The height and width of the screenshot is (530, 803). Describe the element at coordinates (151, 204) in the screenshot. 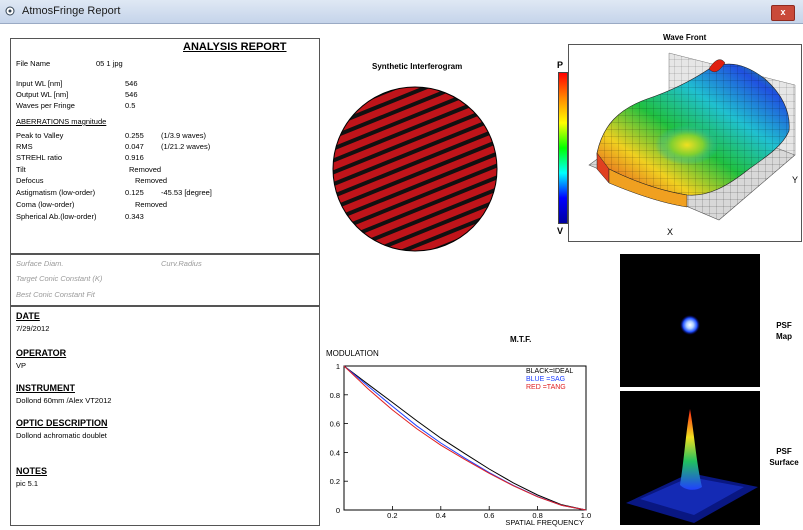

I see `coma-value: Removed` at that location.